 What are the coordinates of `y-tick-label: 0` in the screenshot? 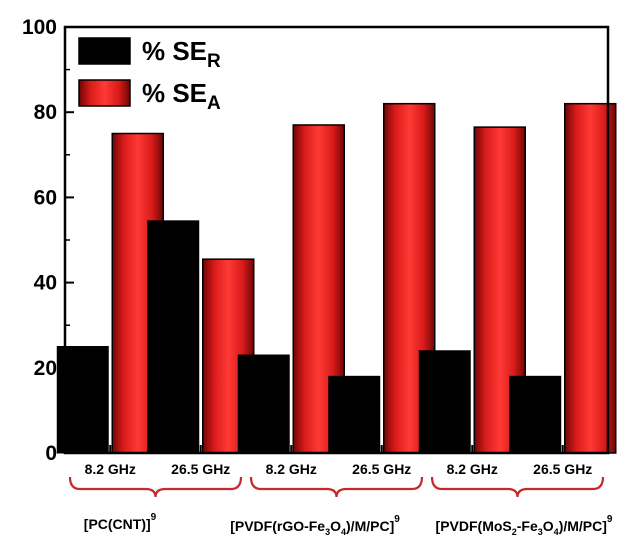 It's located at (51, 453).